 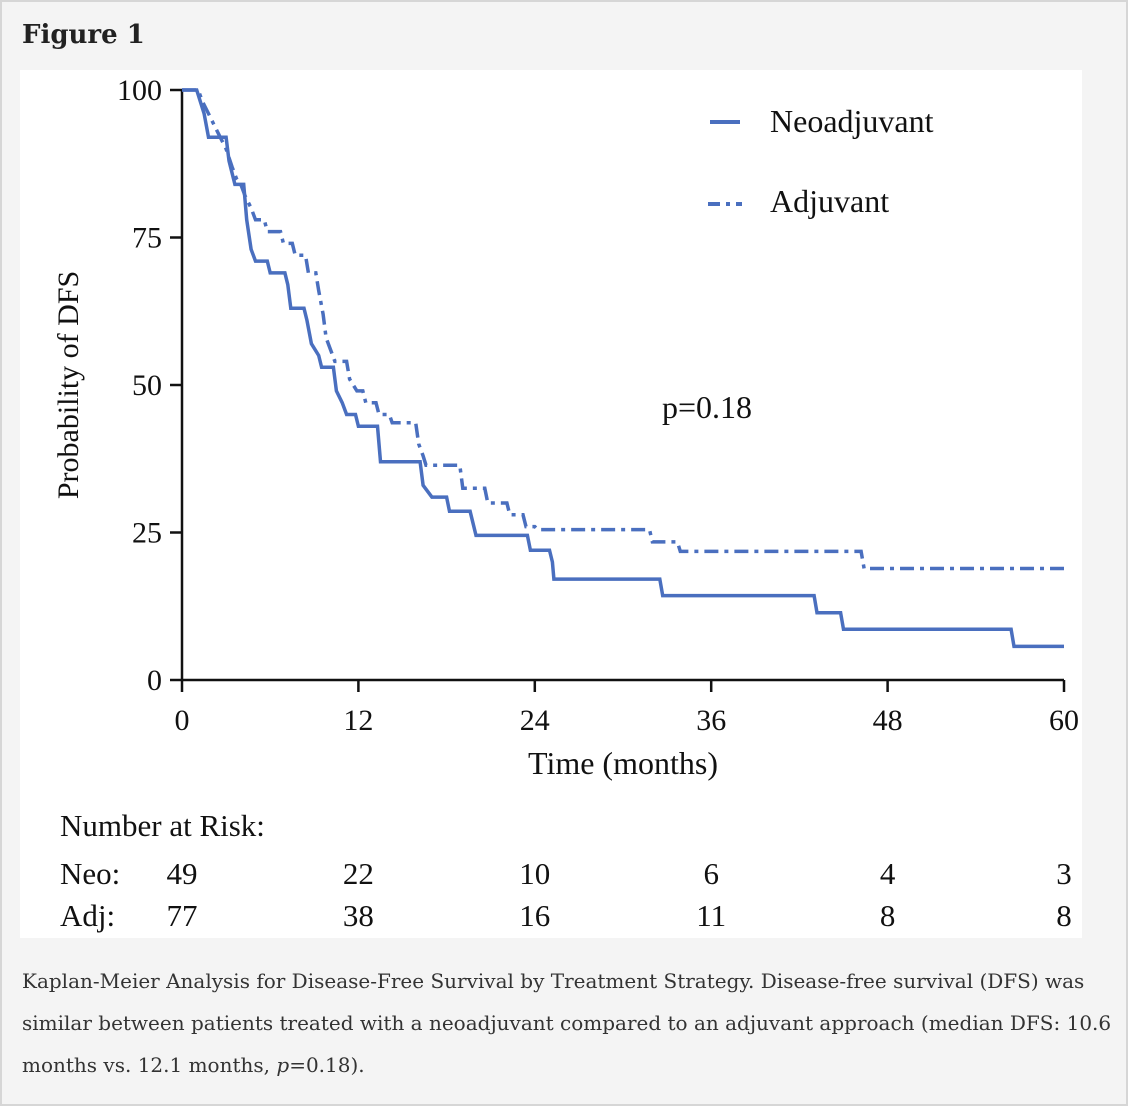 What do you see at coordinates (147, 533) in the screenshot?
I see `y-tick-label-25: 25` at bounding box center [147, 533].